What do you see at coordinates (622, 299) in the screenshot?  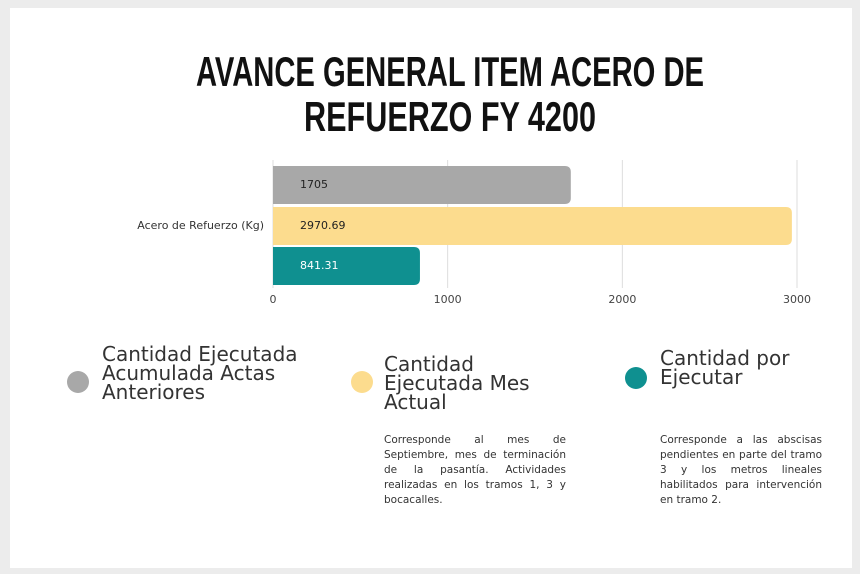 I see `x-tick-label: 2000` at bounding box center [622, 299].